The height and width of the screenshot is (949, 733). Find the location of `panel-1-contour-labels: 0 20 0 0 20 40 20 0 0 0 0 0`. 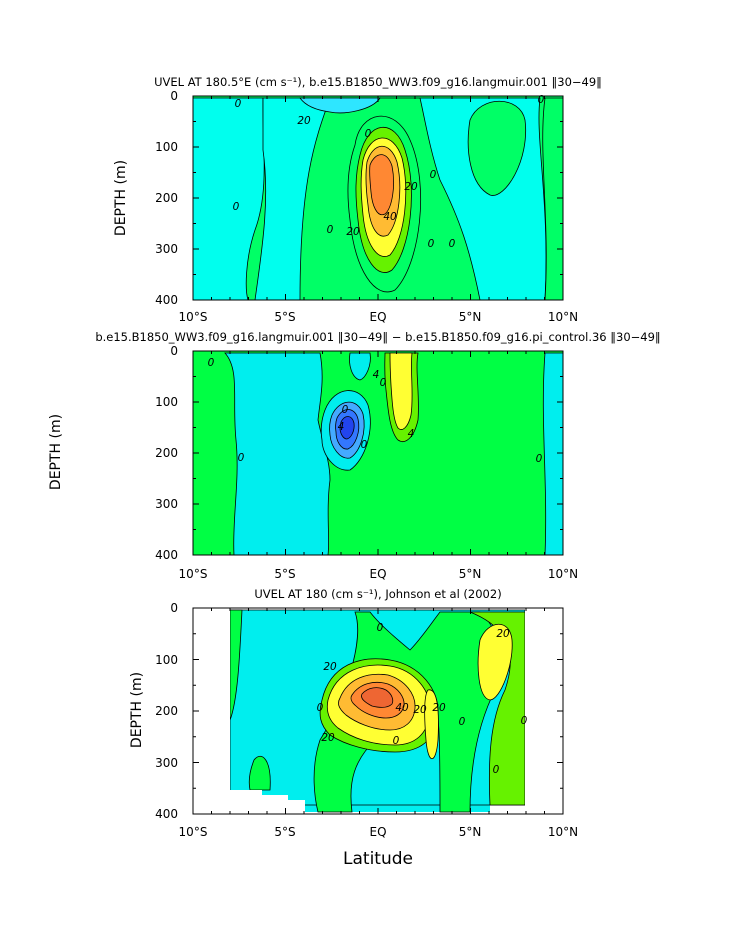

panel-1-contour-labels: 0 20 0 0 20 40 20 0 0 0 0 0 is located at coordinates (389, 172).